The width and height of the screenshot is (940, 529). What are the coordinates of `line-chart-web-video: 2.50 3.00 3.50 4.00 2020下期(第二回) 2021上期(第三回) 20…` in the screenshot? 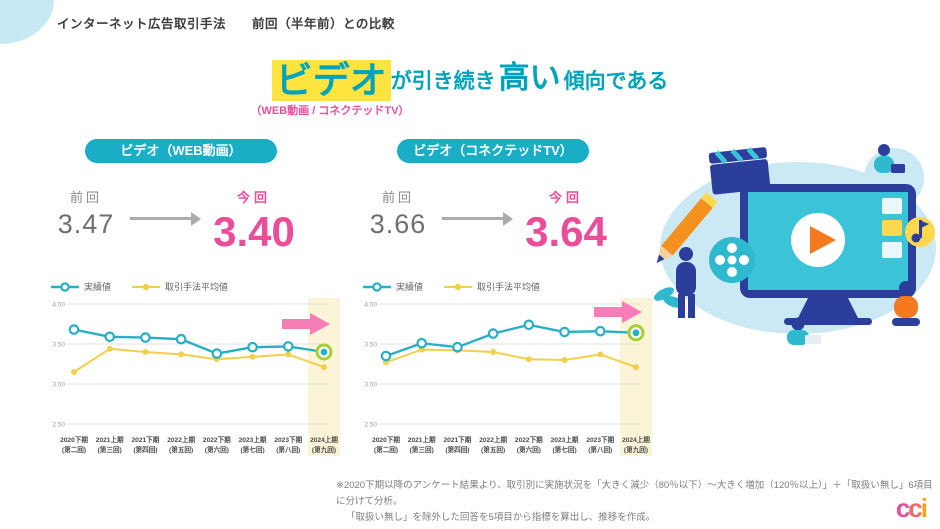 It's located at (196, 377).